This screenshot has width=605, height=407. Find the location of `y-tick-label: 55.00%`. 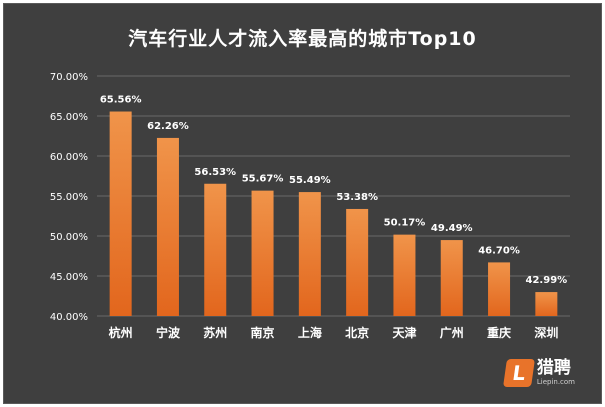

y-tick-label: 55.00% is located at coordinates (69, 197).